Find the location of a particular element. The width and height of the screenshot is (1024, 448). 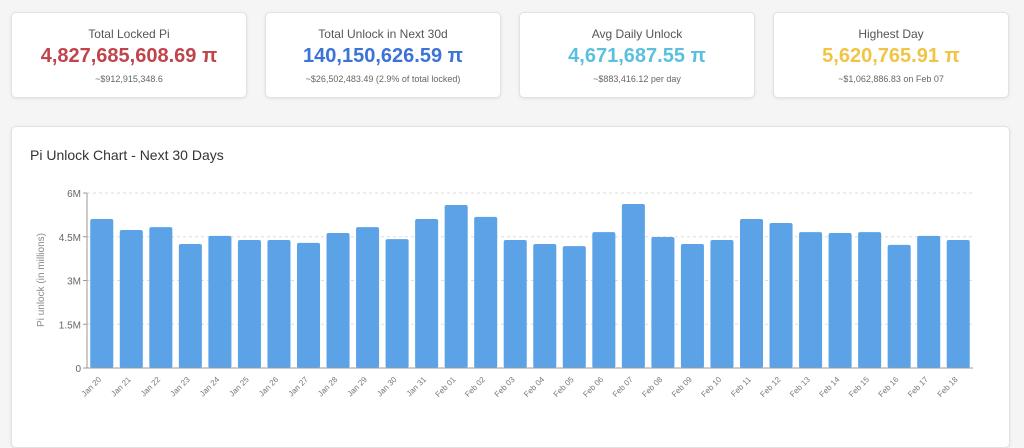

x-tick-label: Feb 02 is located at coordinates (475, 387).